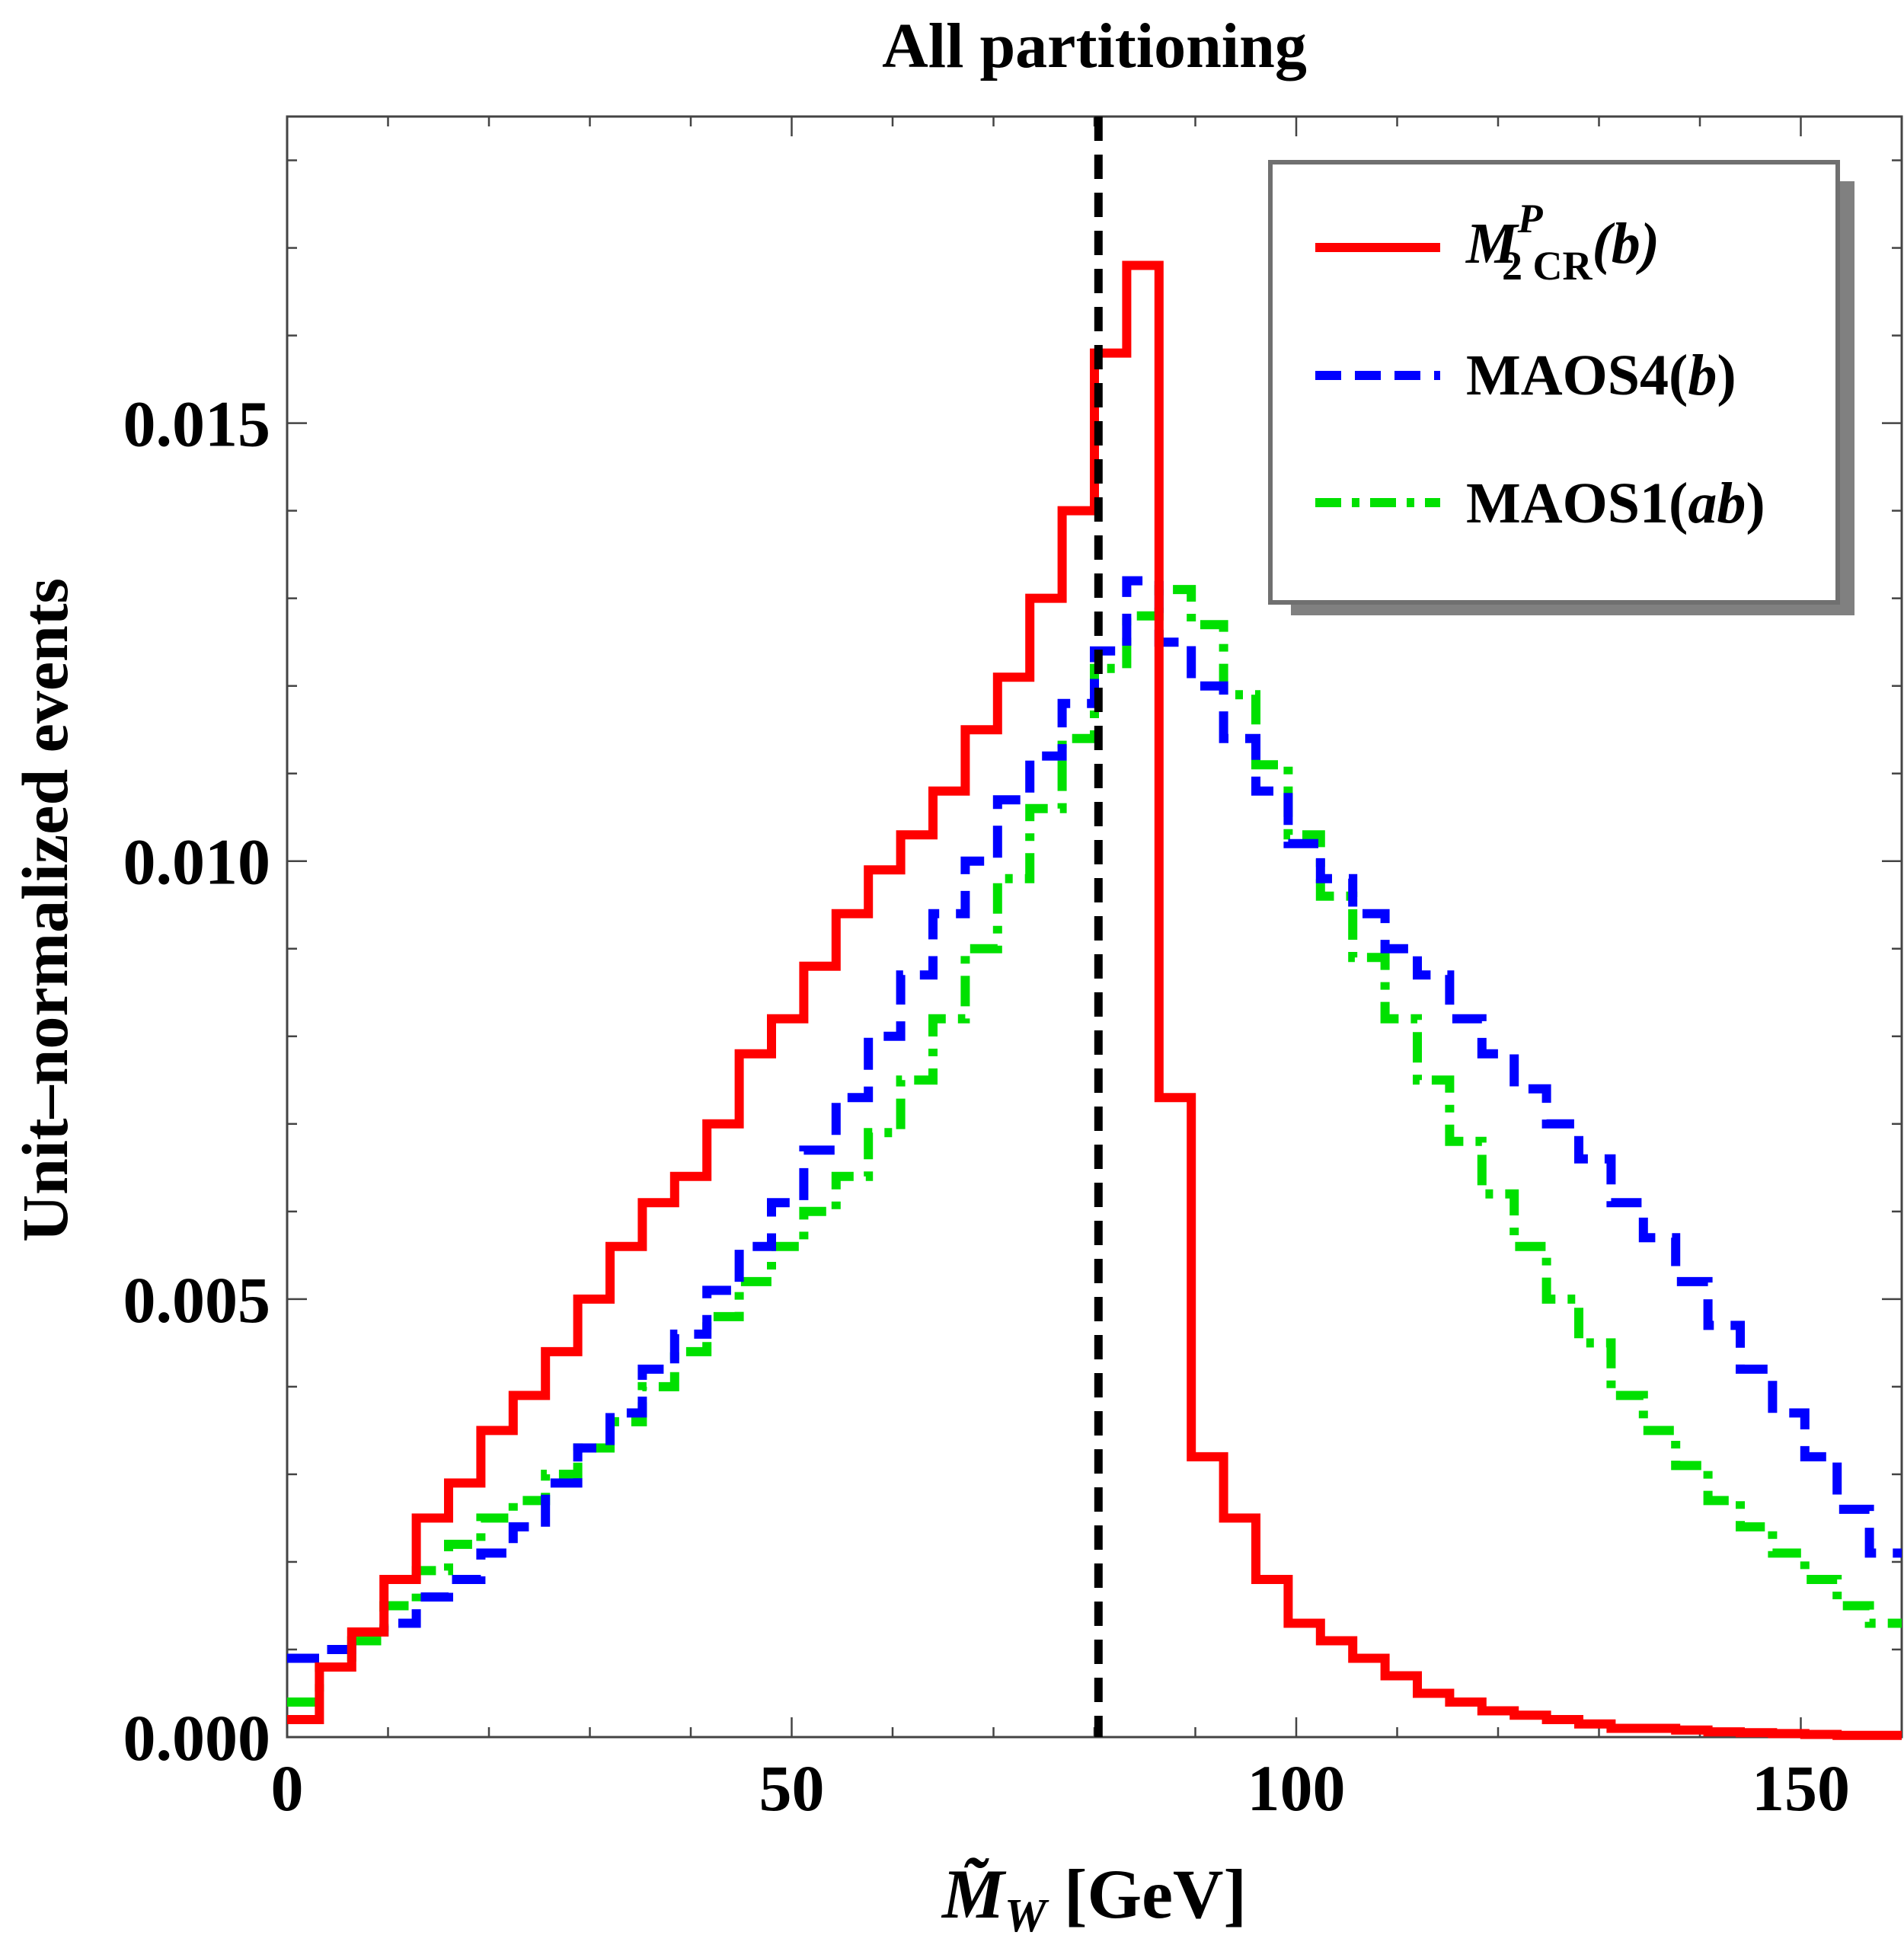  I want to click on svg-text: M̃W [GeV], so click(1094, 1898).